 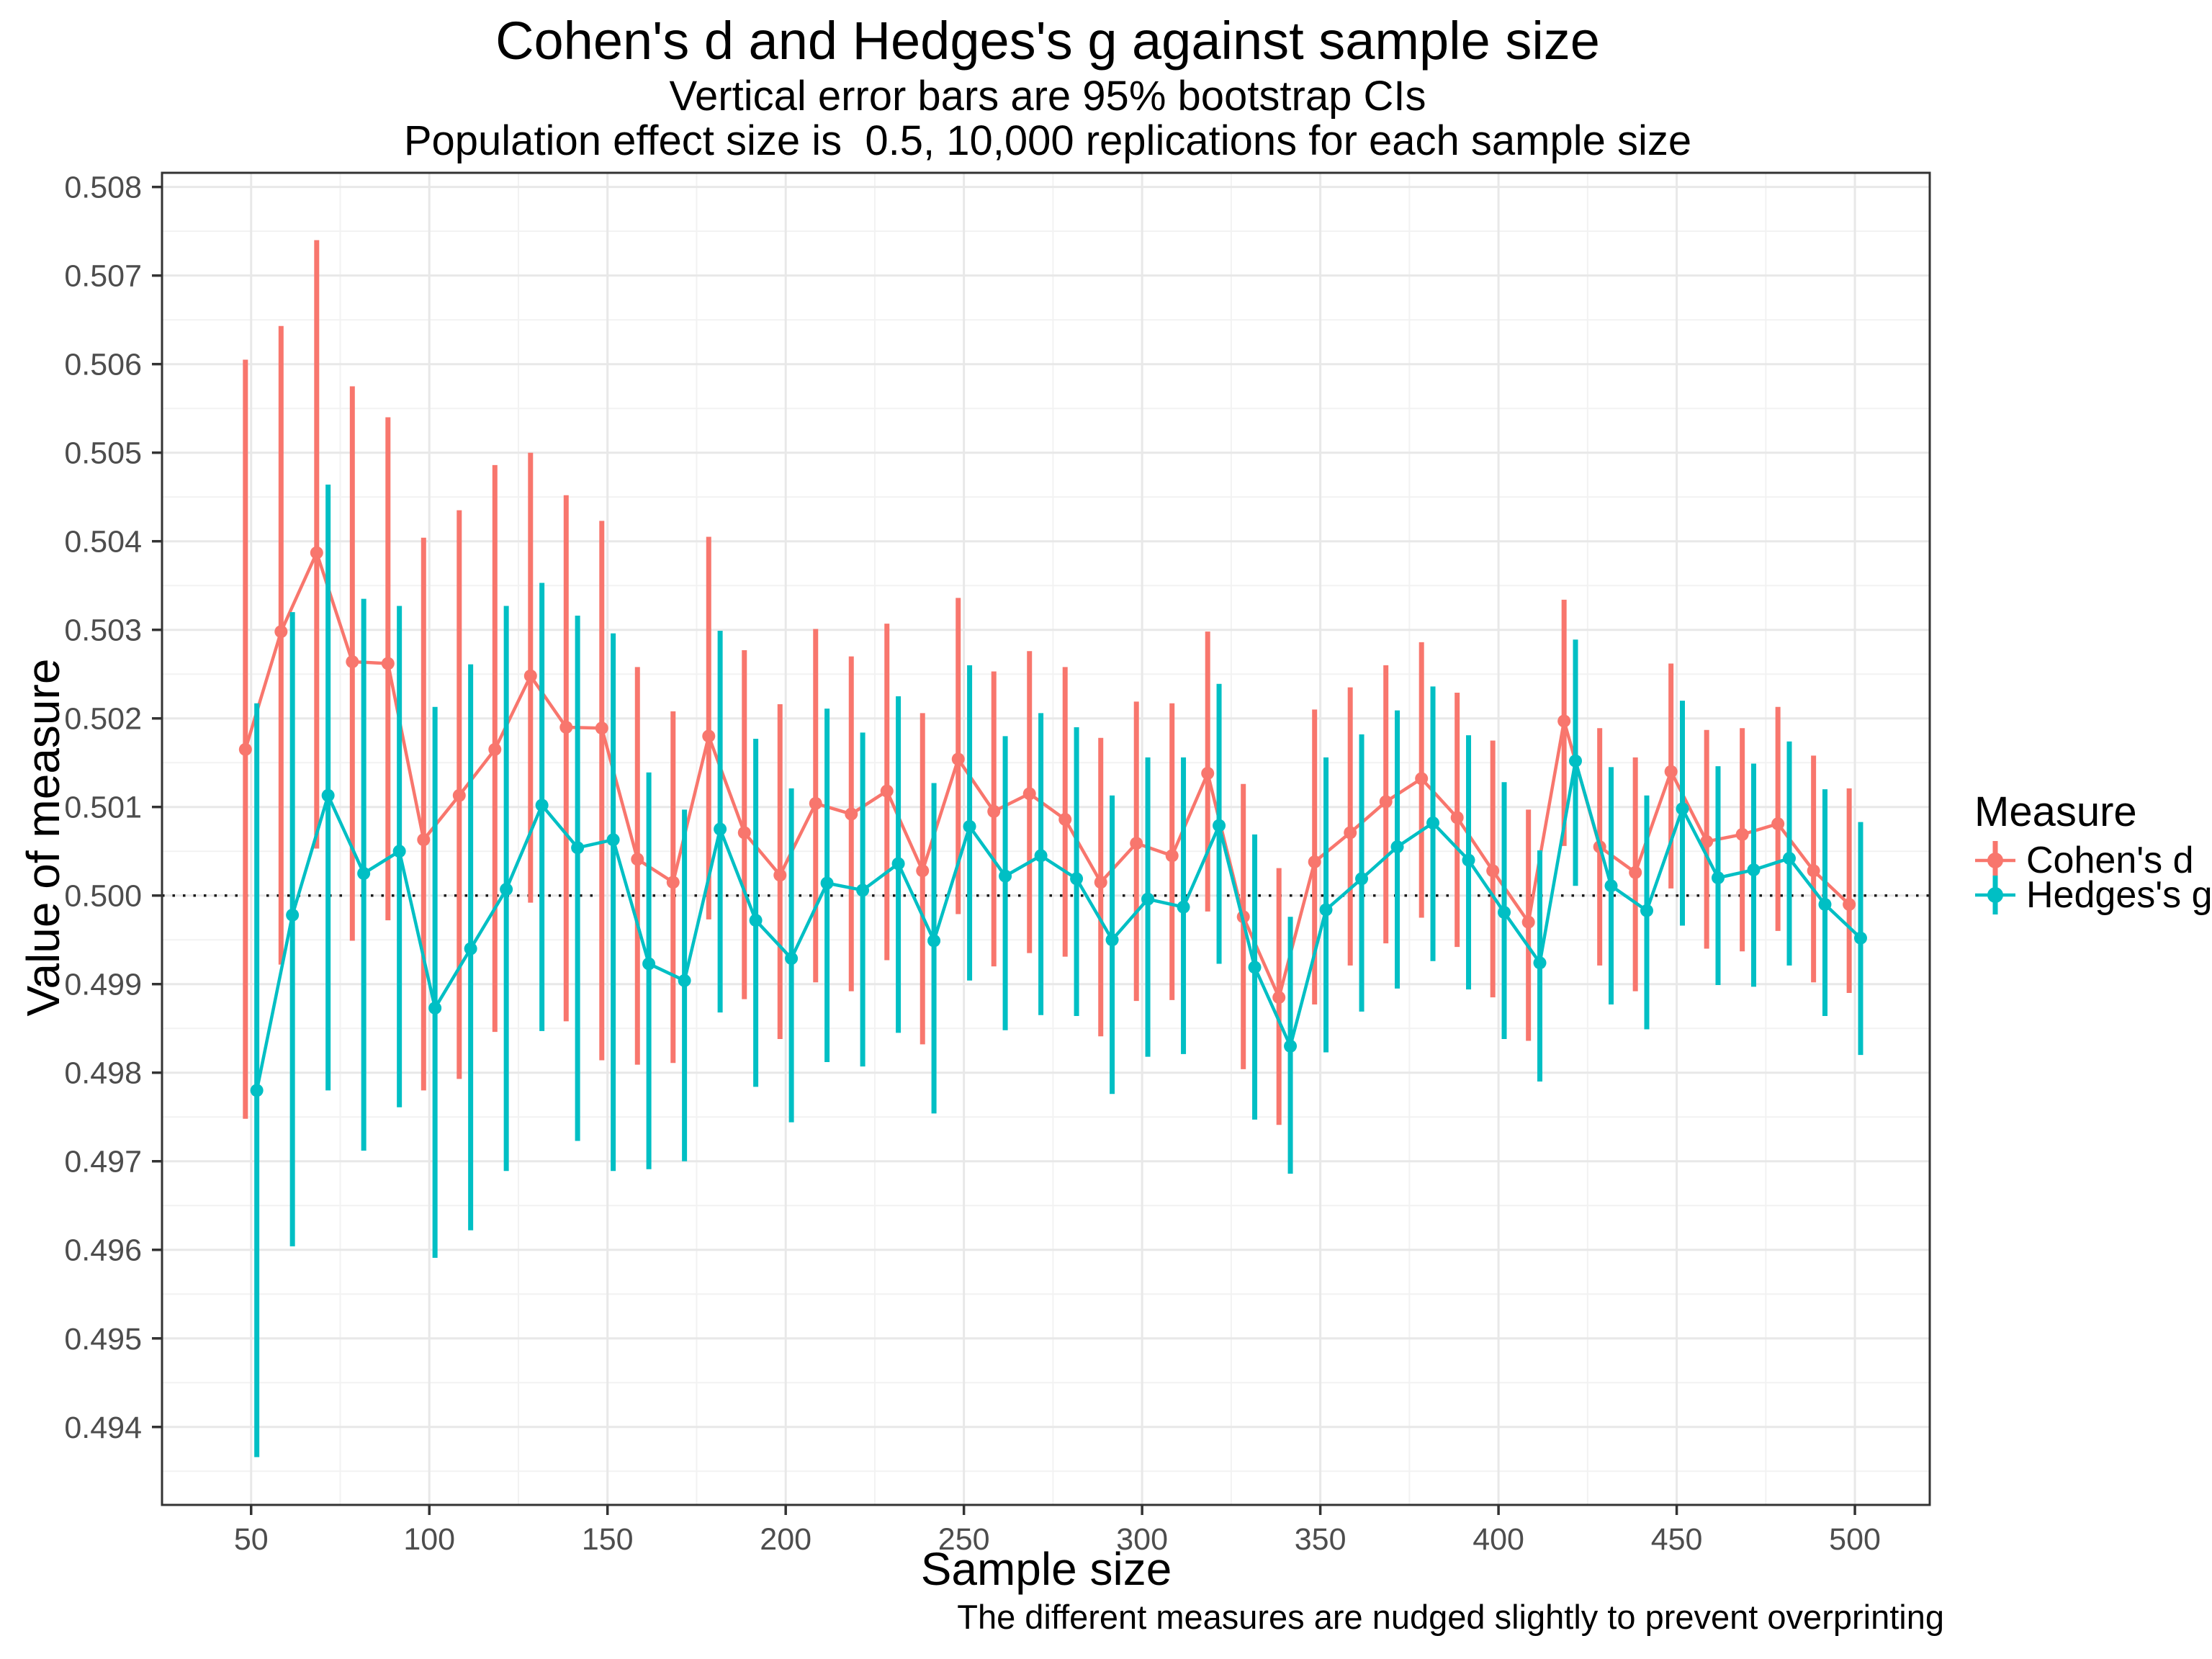 I want to click on x-tick-label: 350, so click(x=1320, y=1539).